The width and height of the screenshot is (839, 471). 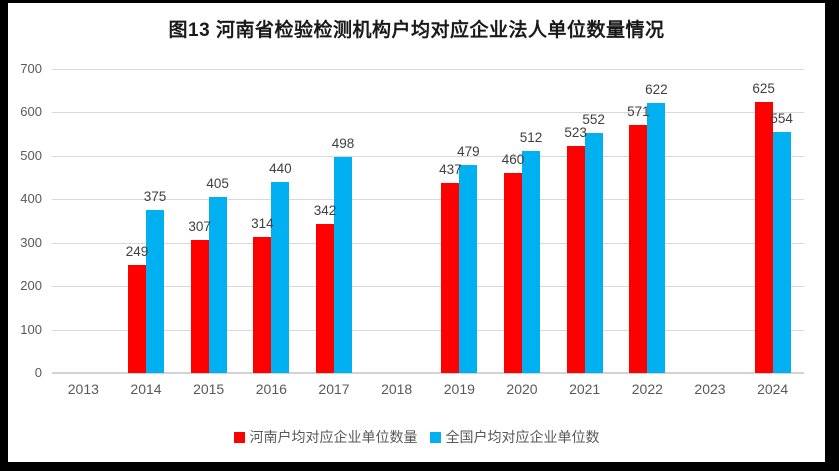 I want to click on x-axis-tick-label-2014: 2014, so click(x=146, y=389).